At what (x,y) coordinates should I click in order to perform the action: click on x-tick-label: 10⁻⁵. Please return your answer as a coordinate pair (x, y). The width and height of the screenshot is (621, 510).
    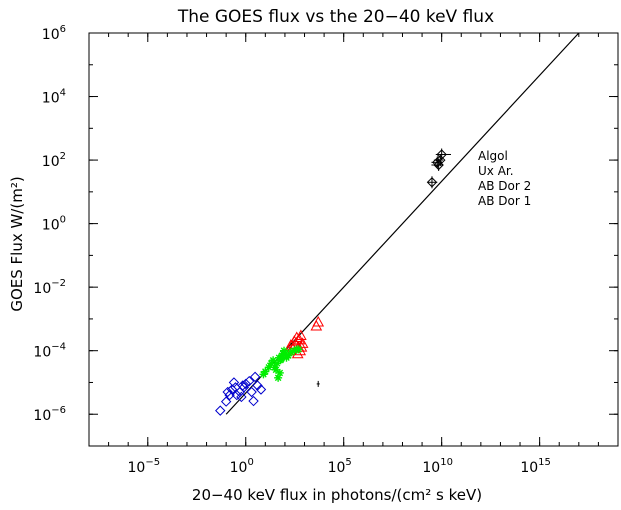
    Looking at the image, I should click on (143, 466).